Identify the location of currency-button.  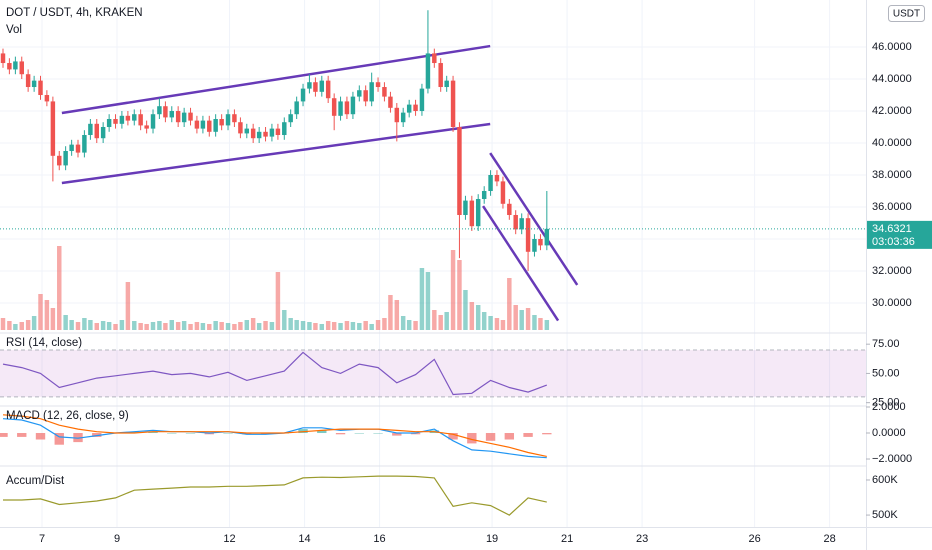
(906, 13).